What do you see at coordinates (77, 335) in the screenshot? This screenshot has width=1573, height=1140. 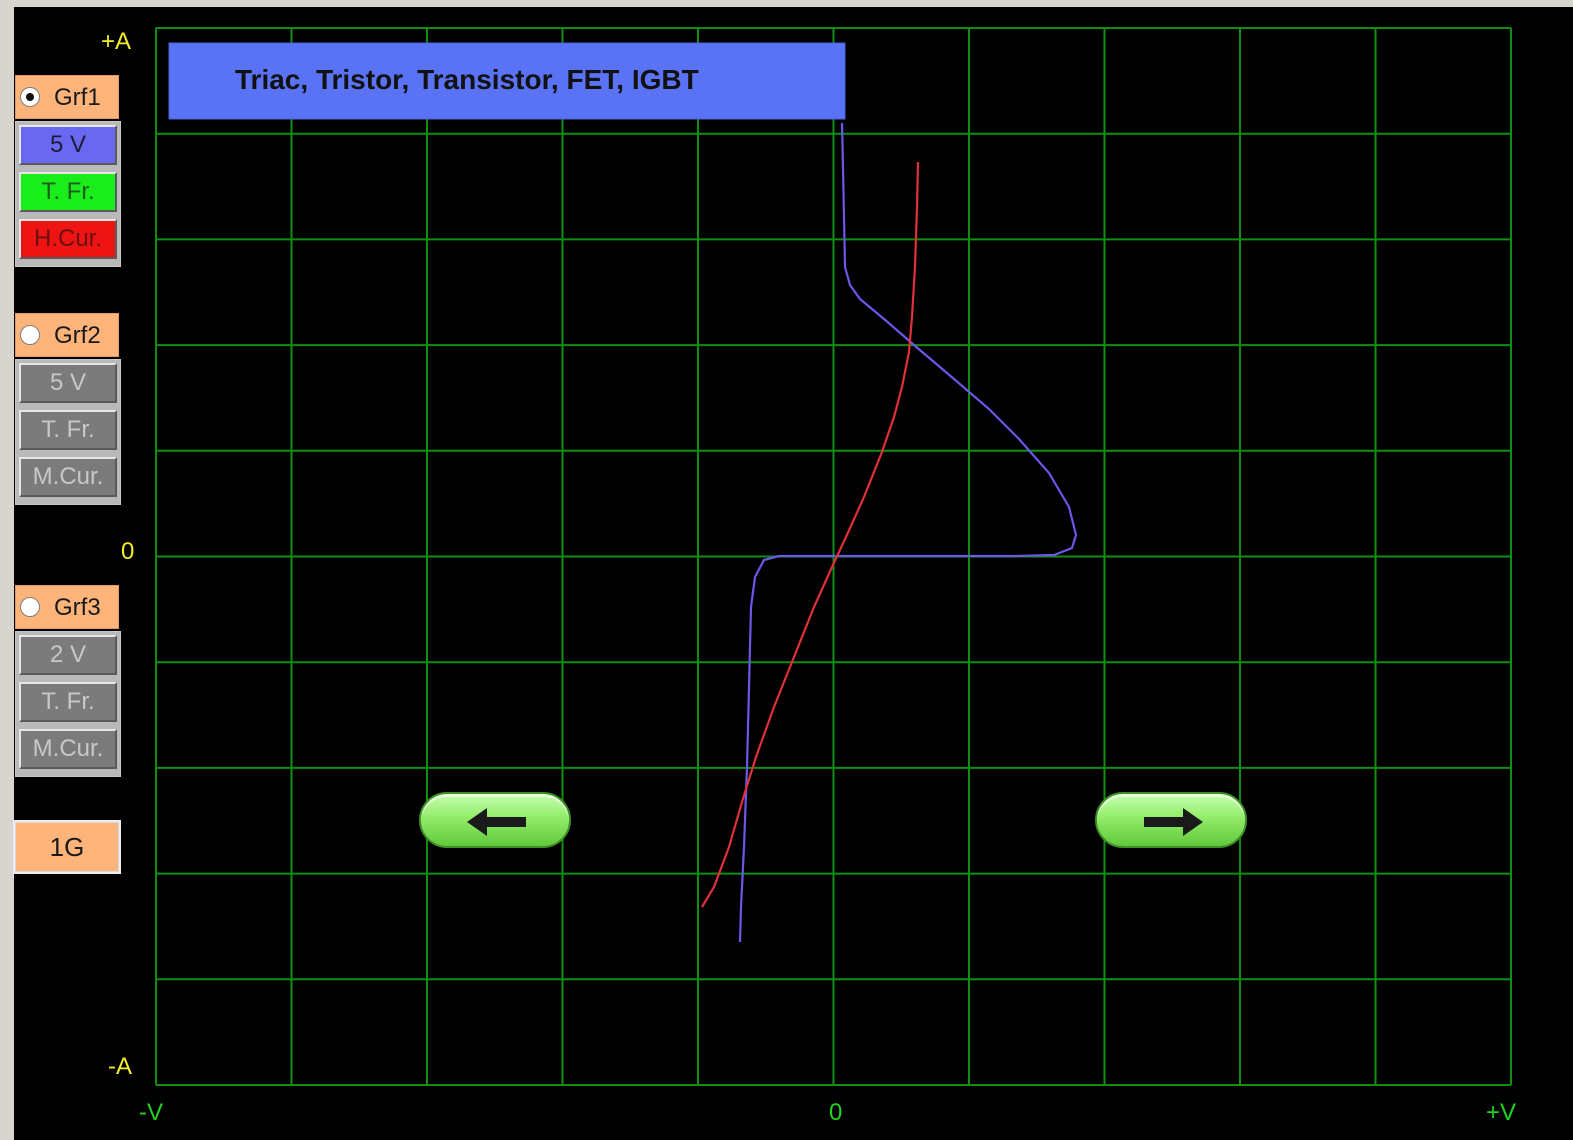 I see `grf2-label: Grf2` at bounding box center [77, 335].